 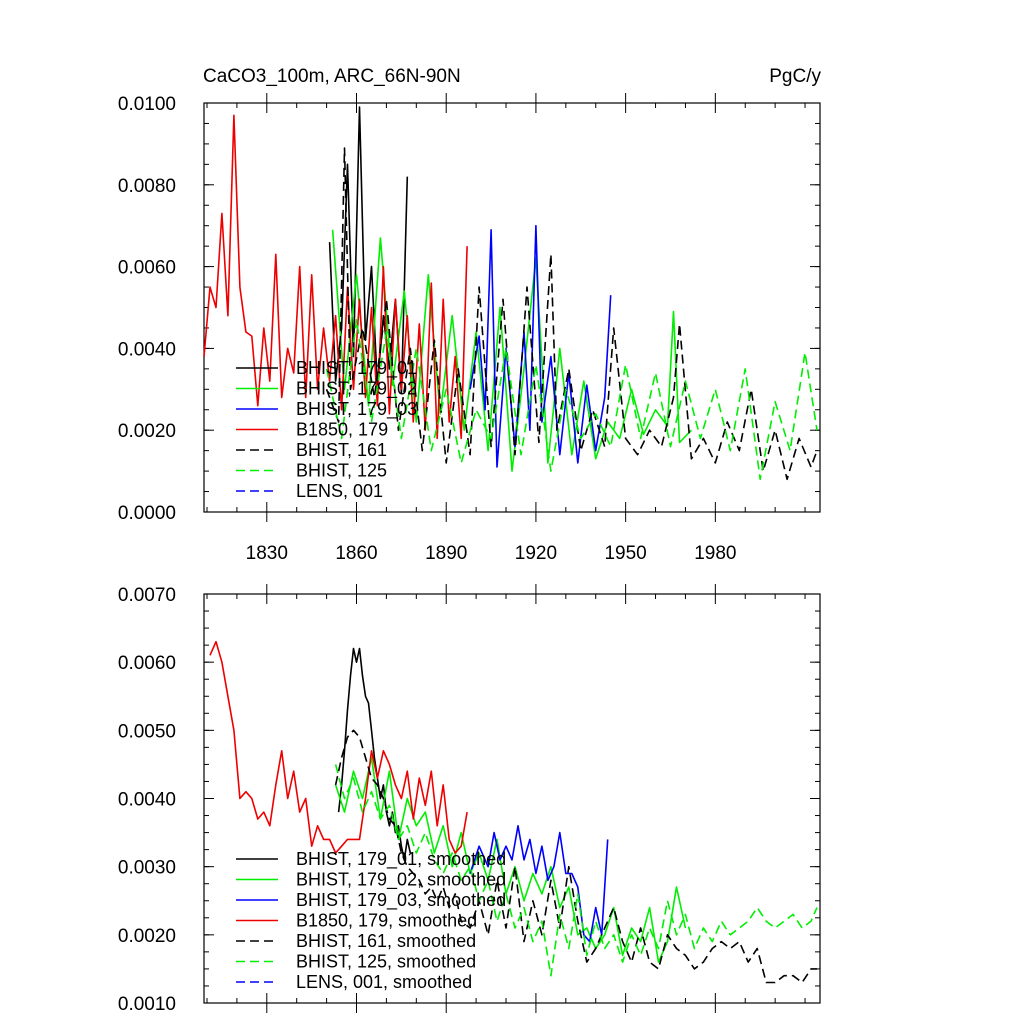 I want to click on legend-label: BHIST, 179_03, so click(x=356, y=409).